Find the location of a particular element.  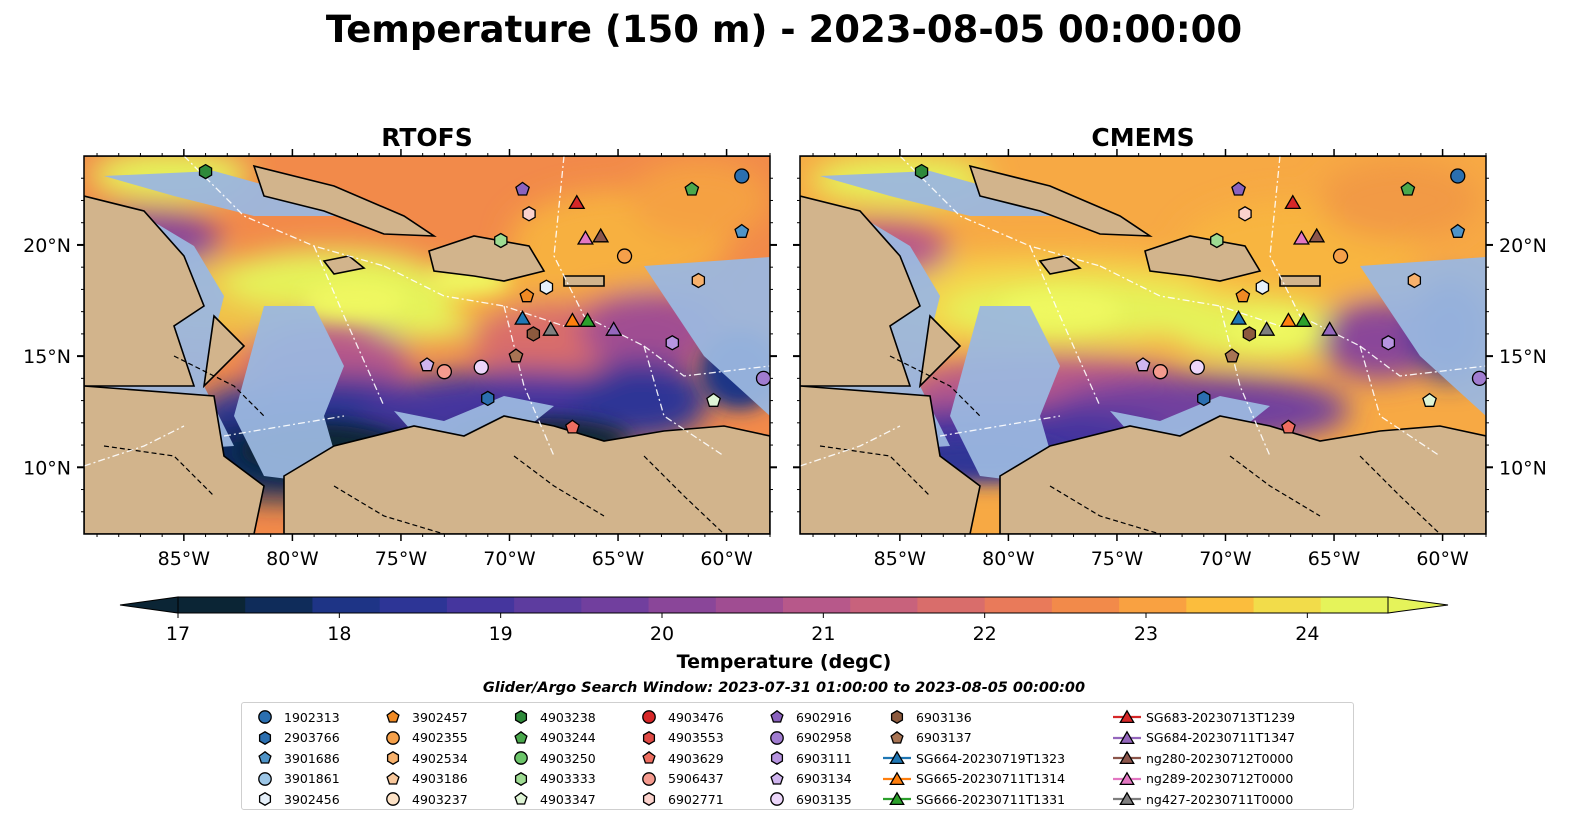

legend-item: 6903111 is located at coordinates (807, 758).